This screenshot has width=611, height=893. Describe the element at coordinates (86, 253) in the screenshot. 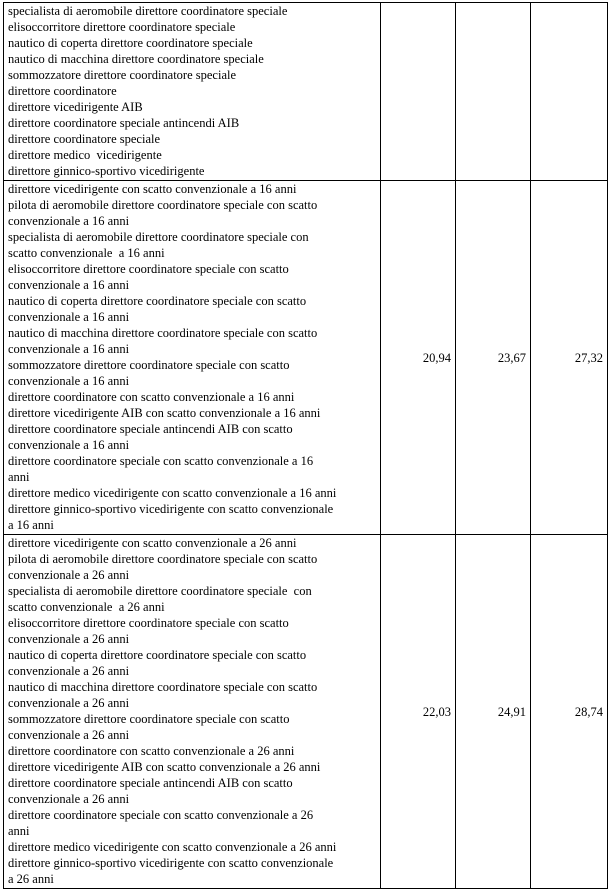

I see `qualification-line: scatto convenzionale a 16 anni` at that location.